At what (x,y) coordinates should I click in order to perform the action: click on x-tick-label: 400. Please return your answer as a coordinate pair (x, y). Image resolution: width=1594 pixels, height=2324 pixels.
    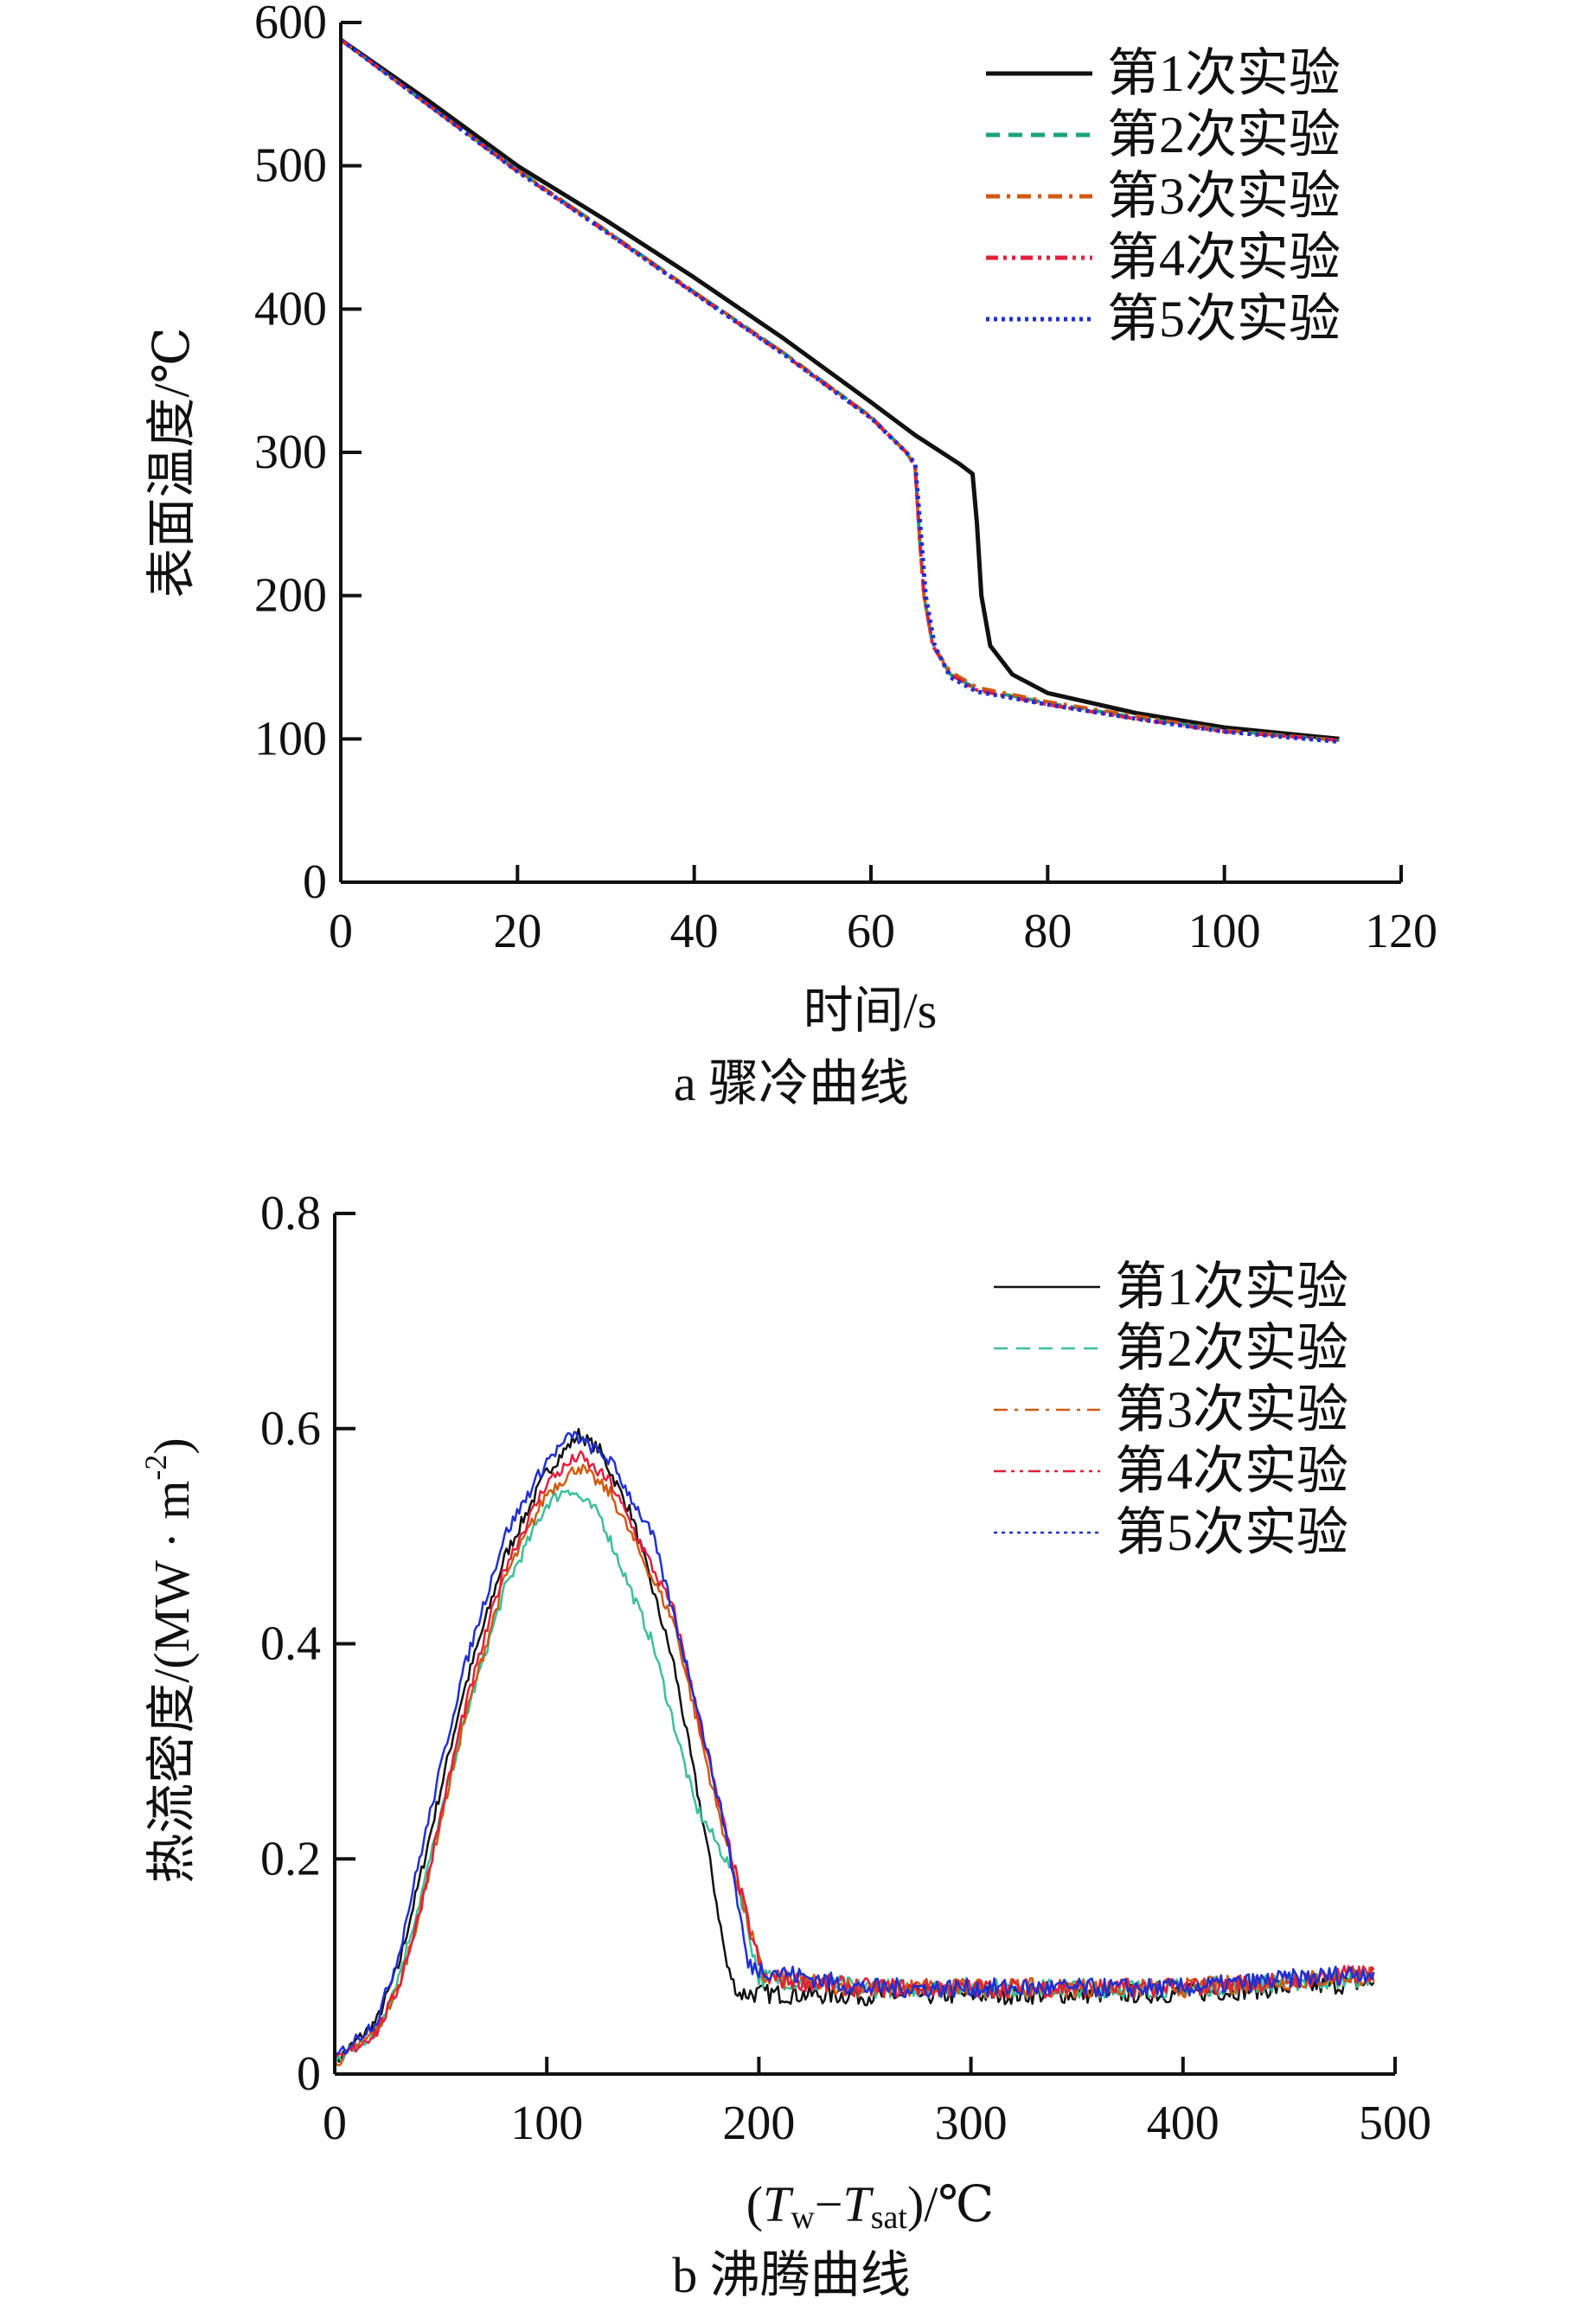
    Looking at the image, I should click on (1183, 2123).